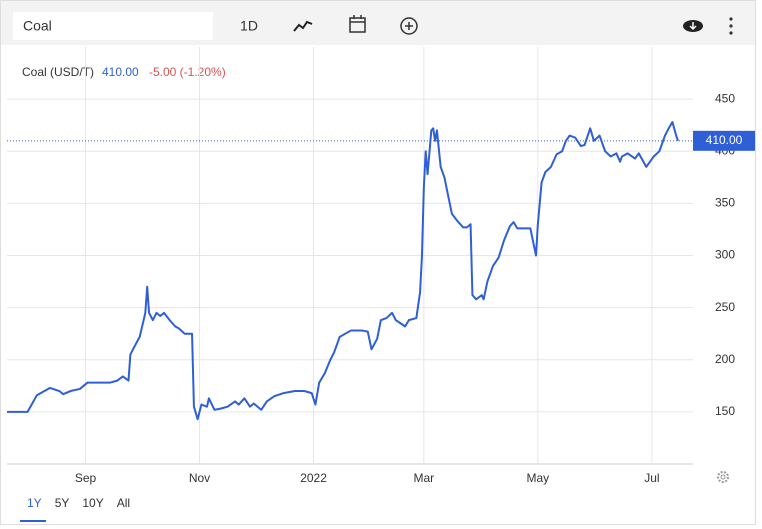 The height and width of the screenshot is (529, 762). I want to click on y-tick-label: 350, so click(725, 203).